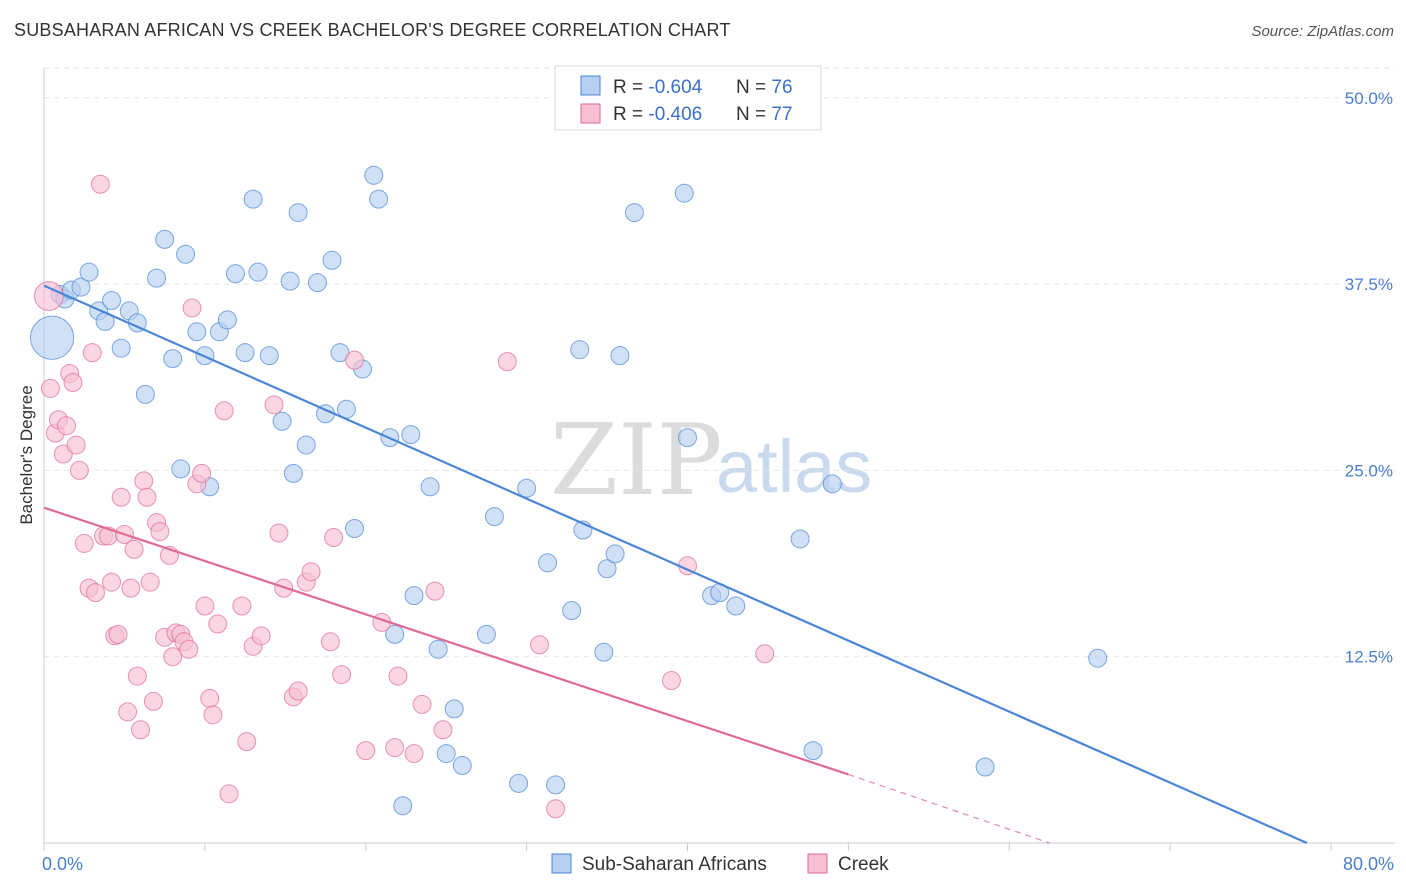 The height and width of the screenshot is (892, 1406). Describe the element at coordinates (687, 847) in the screenshot. I see `x-axis-ticks` at that location.